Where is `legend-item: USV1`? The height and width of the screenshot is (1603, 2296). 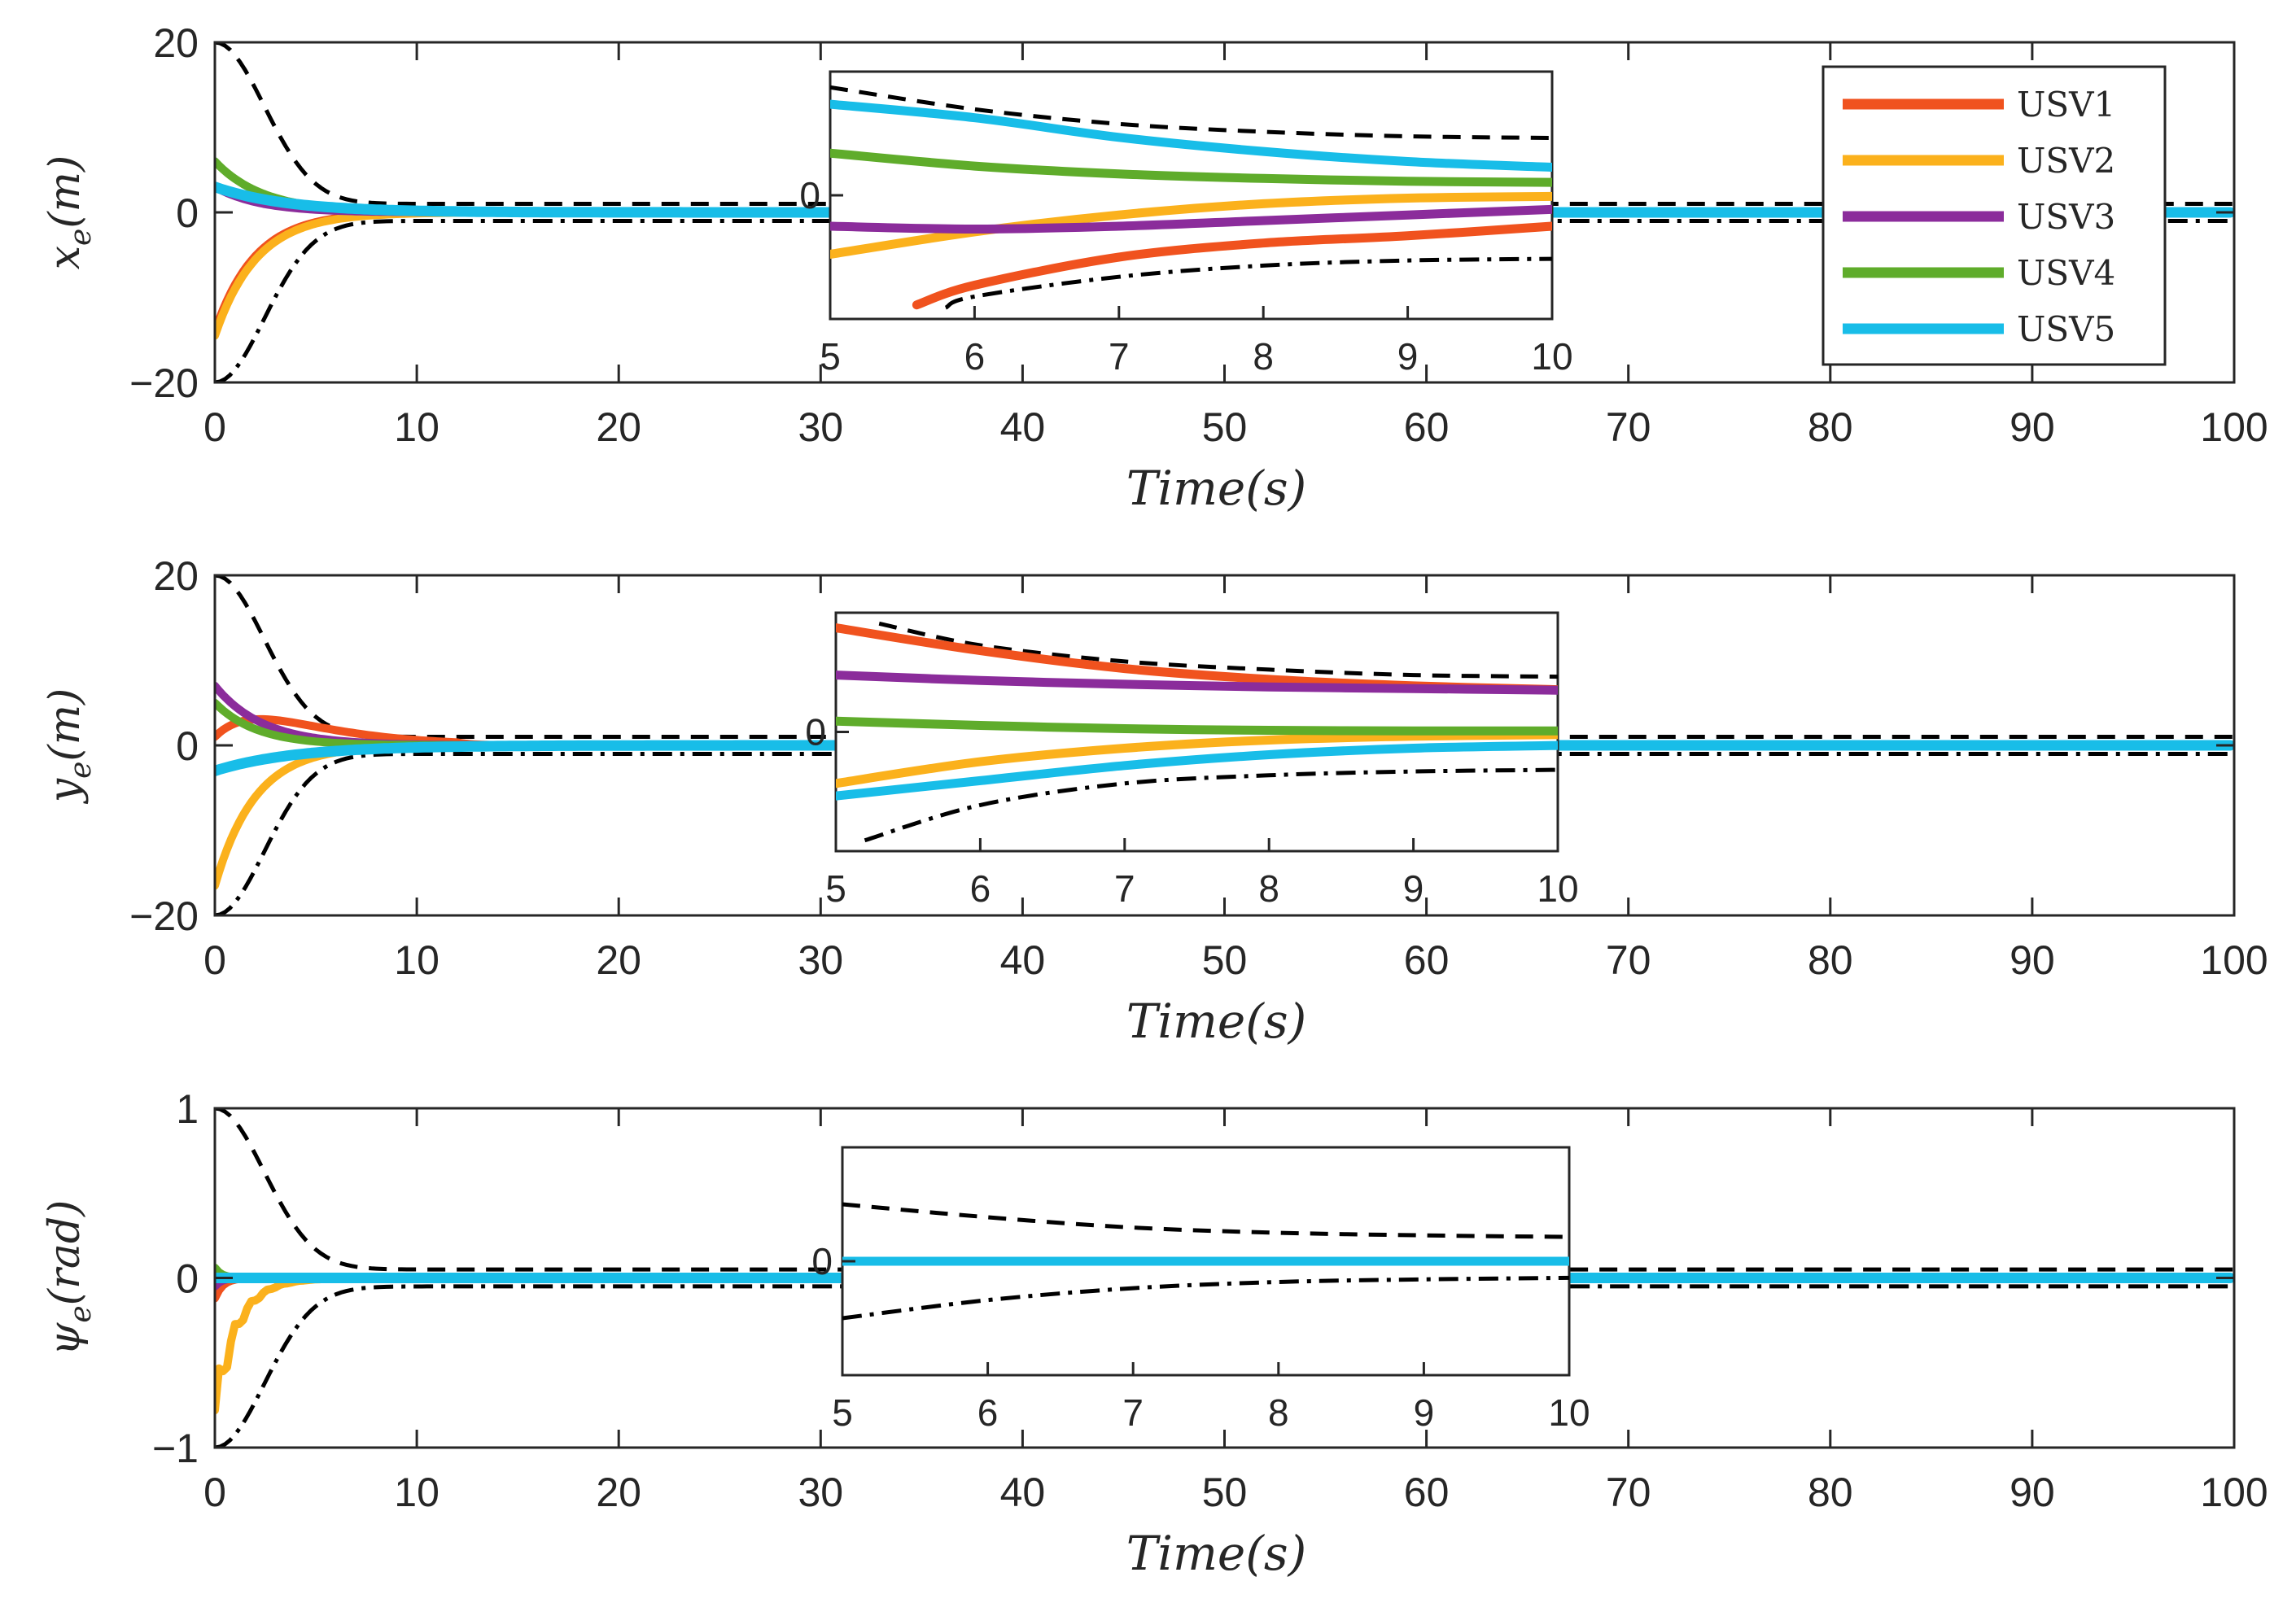
legend-item: USV1 is located at coordinates (1979, 104).